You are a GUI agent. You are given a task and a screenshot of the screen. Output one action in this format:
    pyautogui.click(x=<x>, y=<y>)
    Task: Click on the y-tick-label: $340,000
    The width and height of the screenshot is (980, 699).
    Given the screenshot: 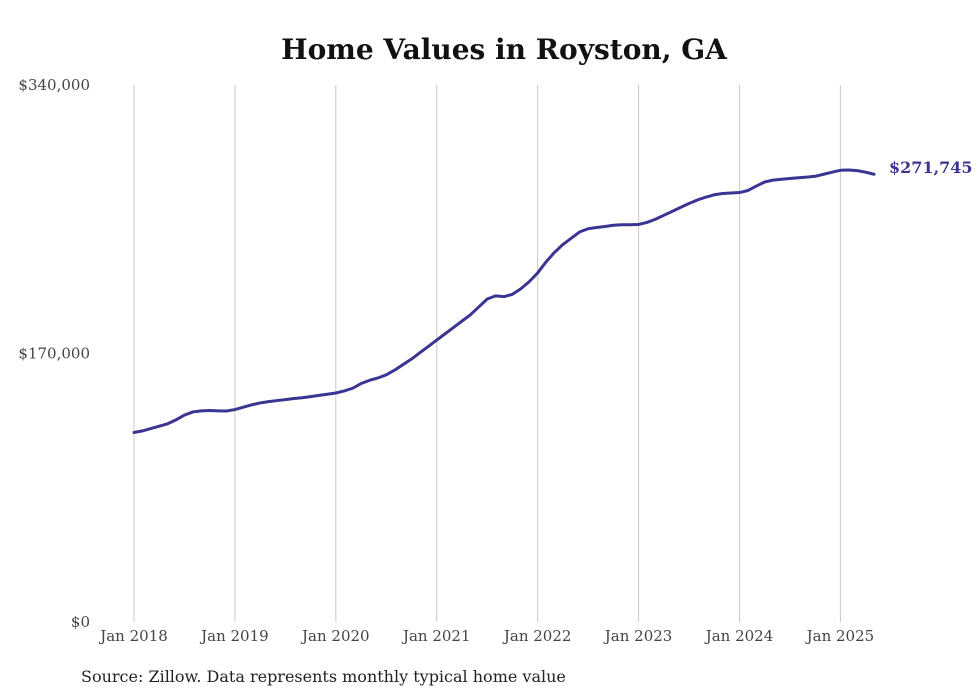 What is the action you would take?
    pyautogui.click(x=54, y=85)
    